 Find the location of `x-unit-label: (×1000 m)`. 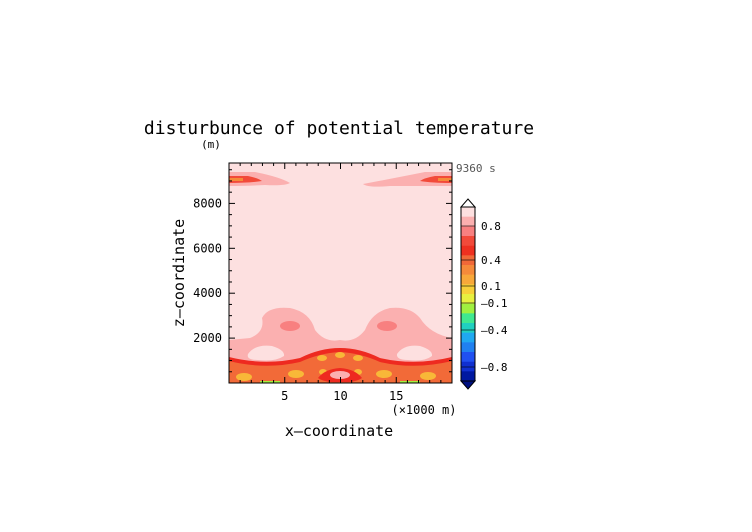

x-unit-label: (×1000 m) is located at coordinates (423, 410).